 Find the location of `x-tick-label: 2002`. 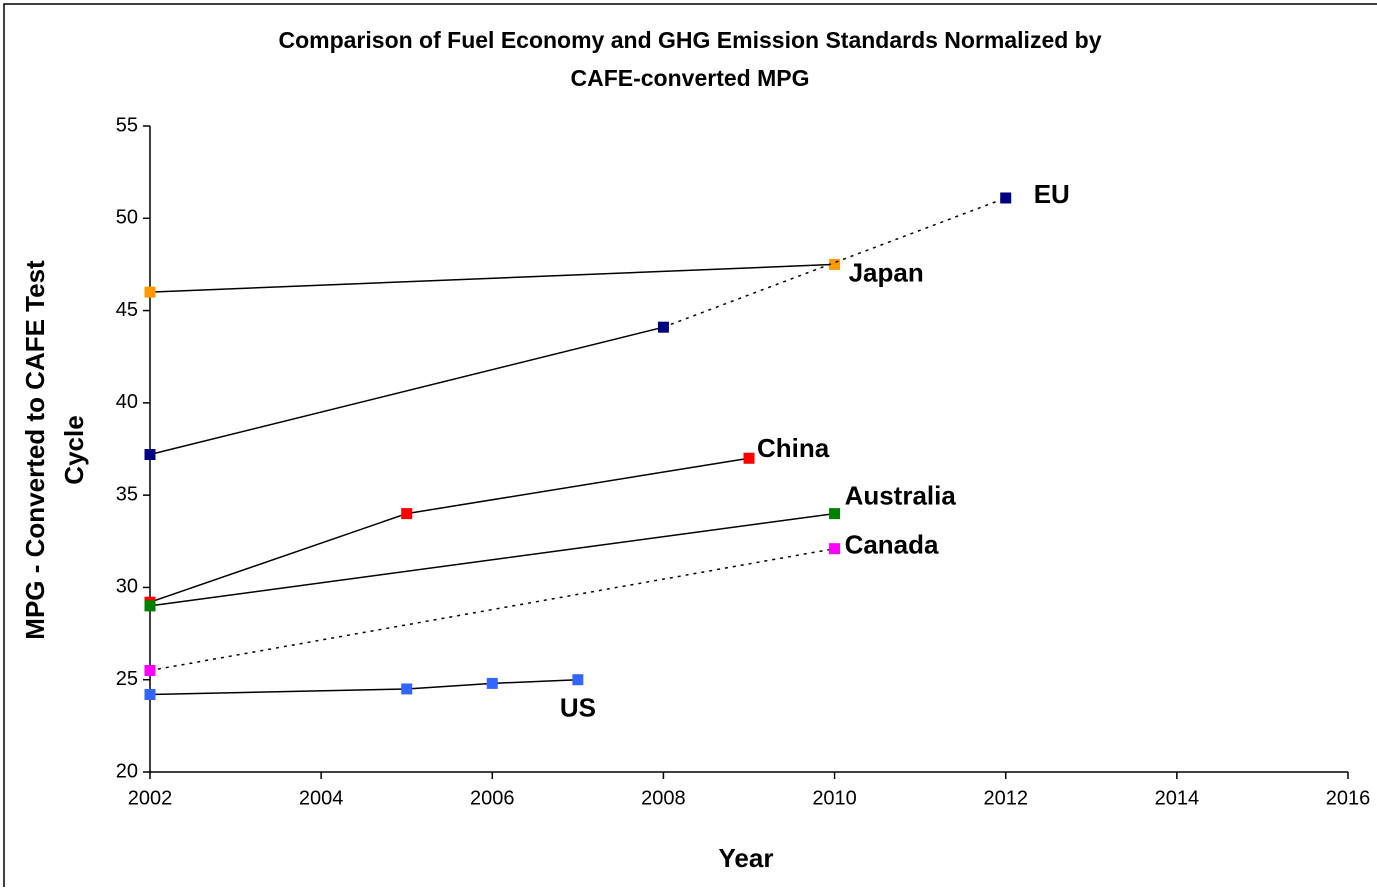

x-tick-label: 2002 is located at coordinates (150, 798).